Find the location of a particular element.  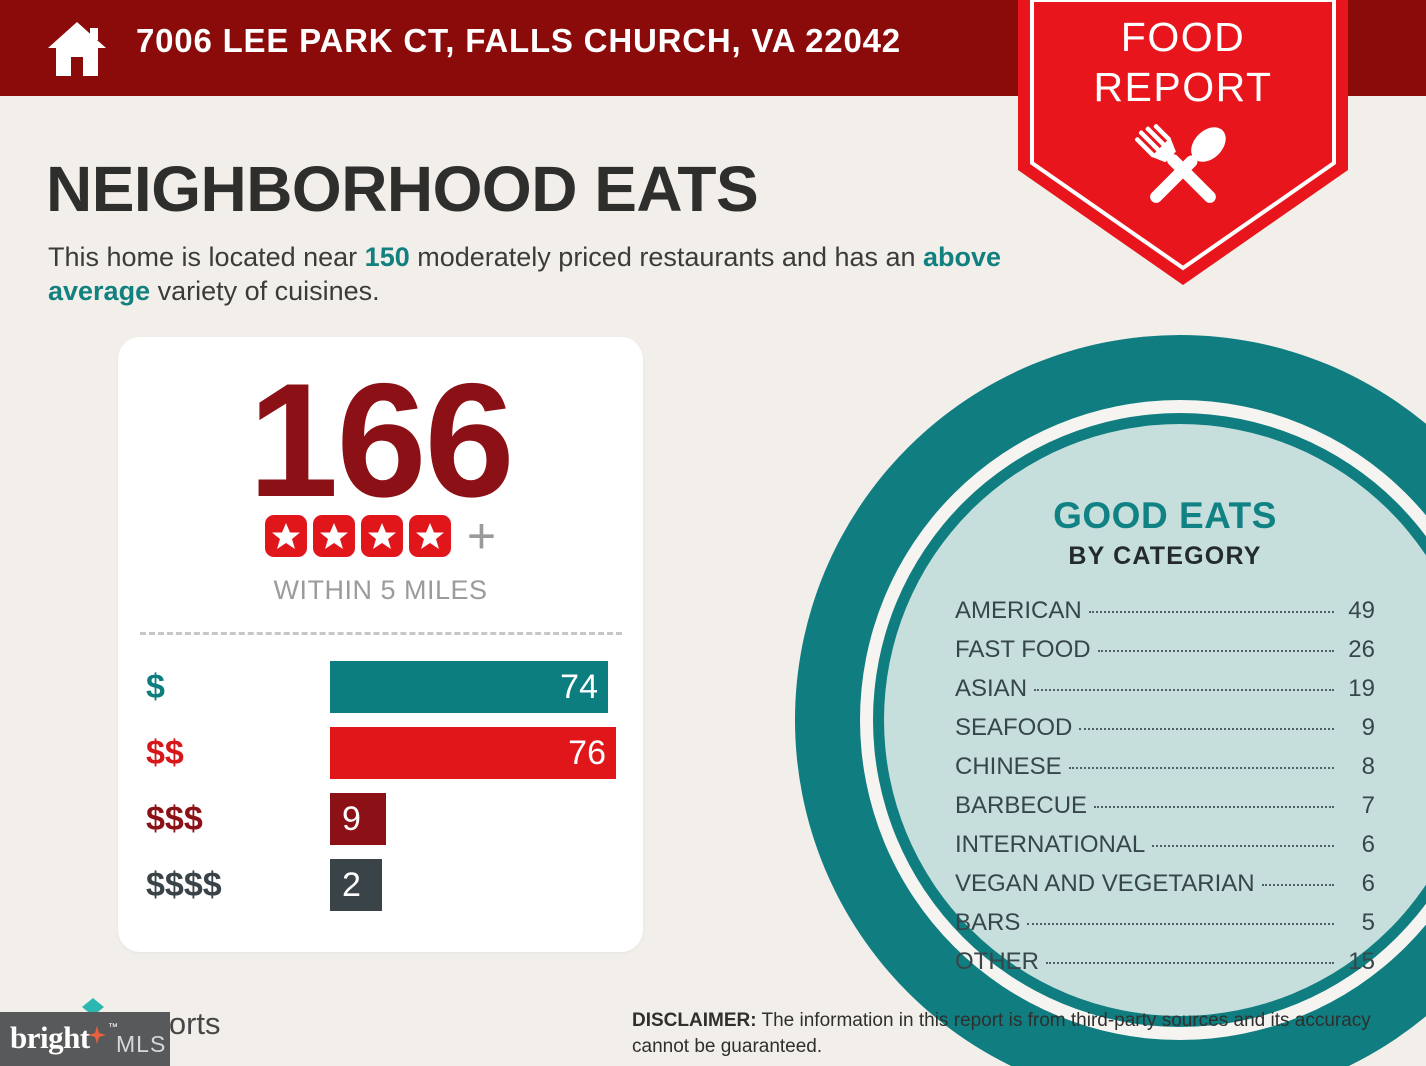

category-name: OTHER is located at coordinates (997, 961).